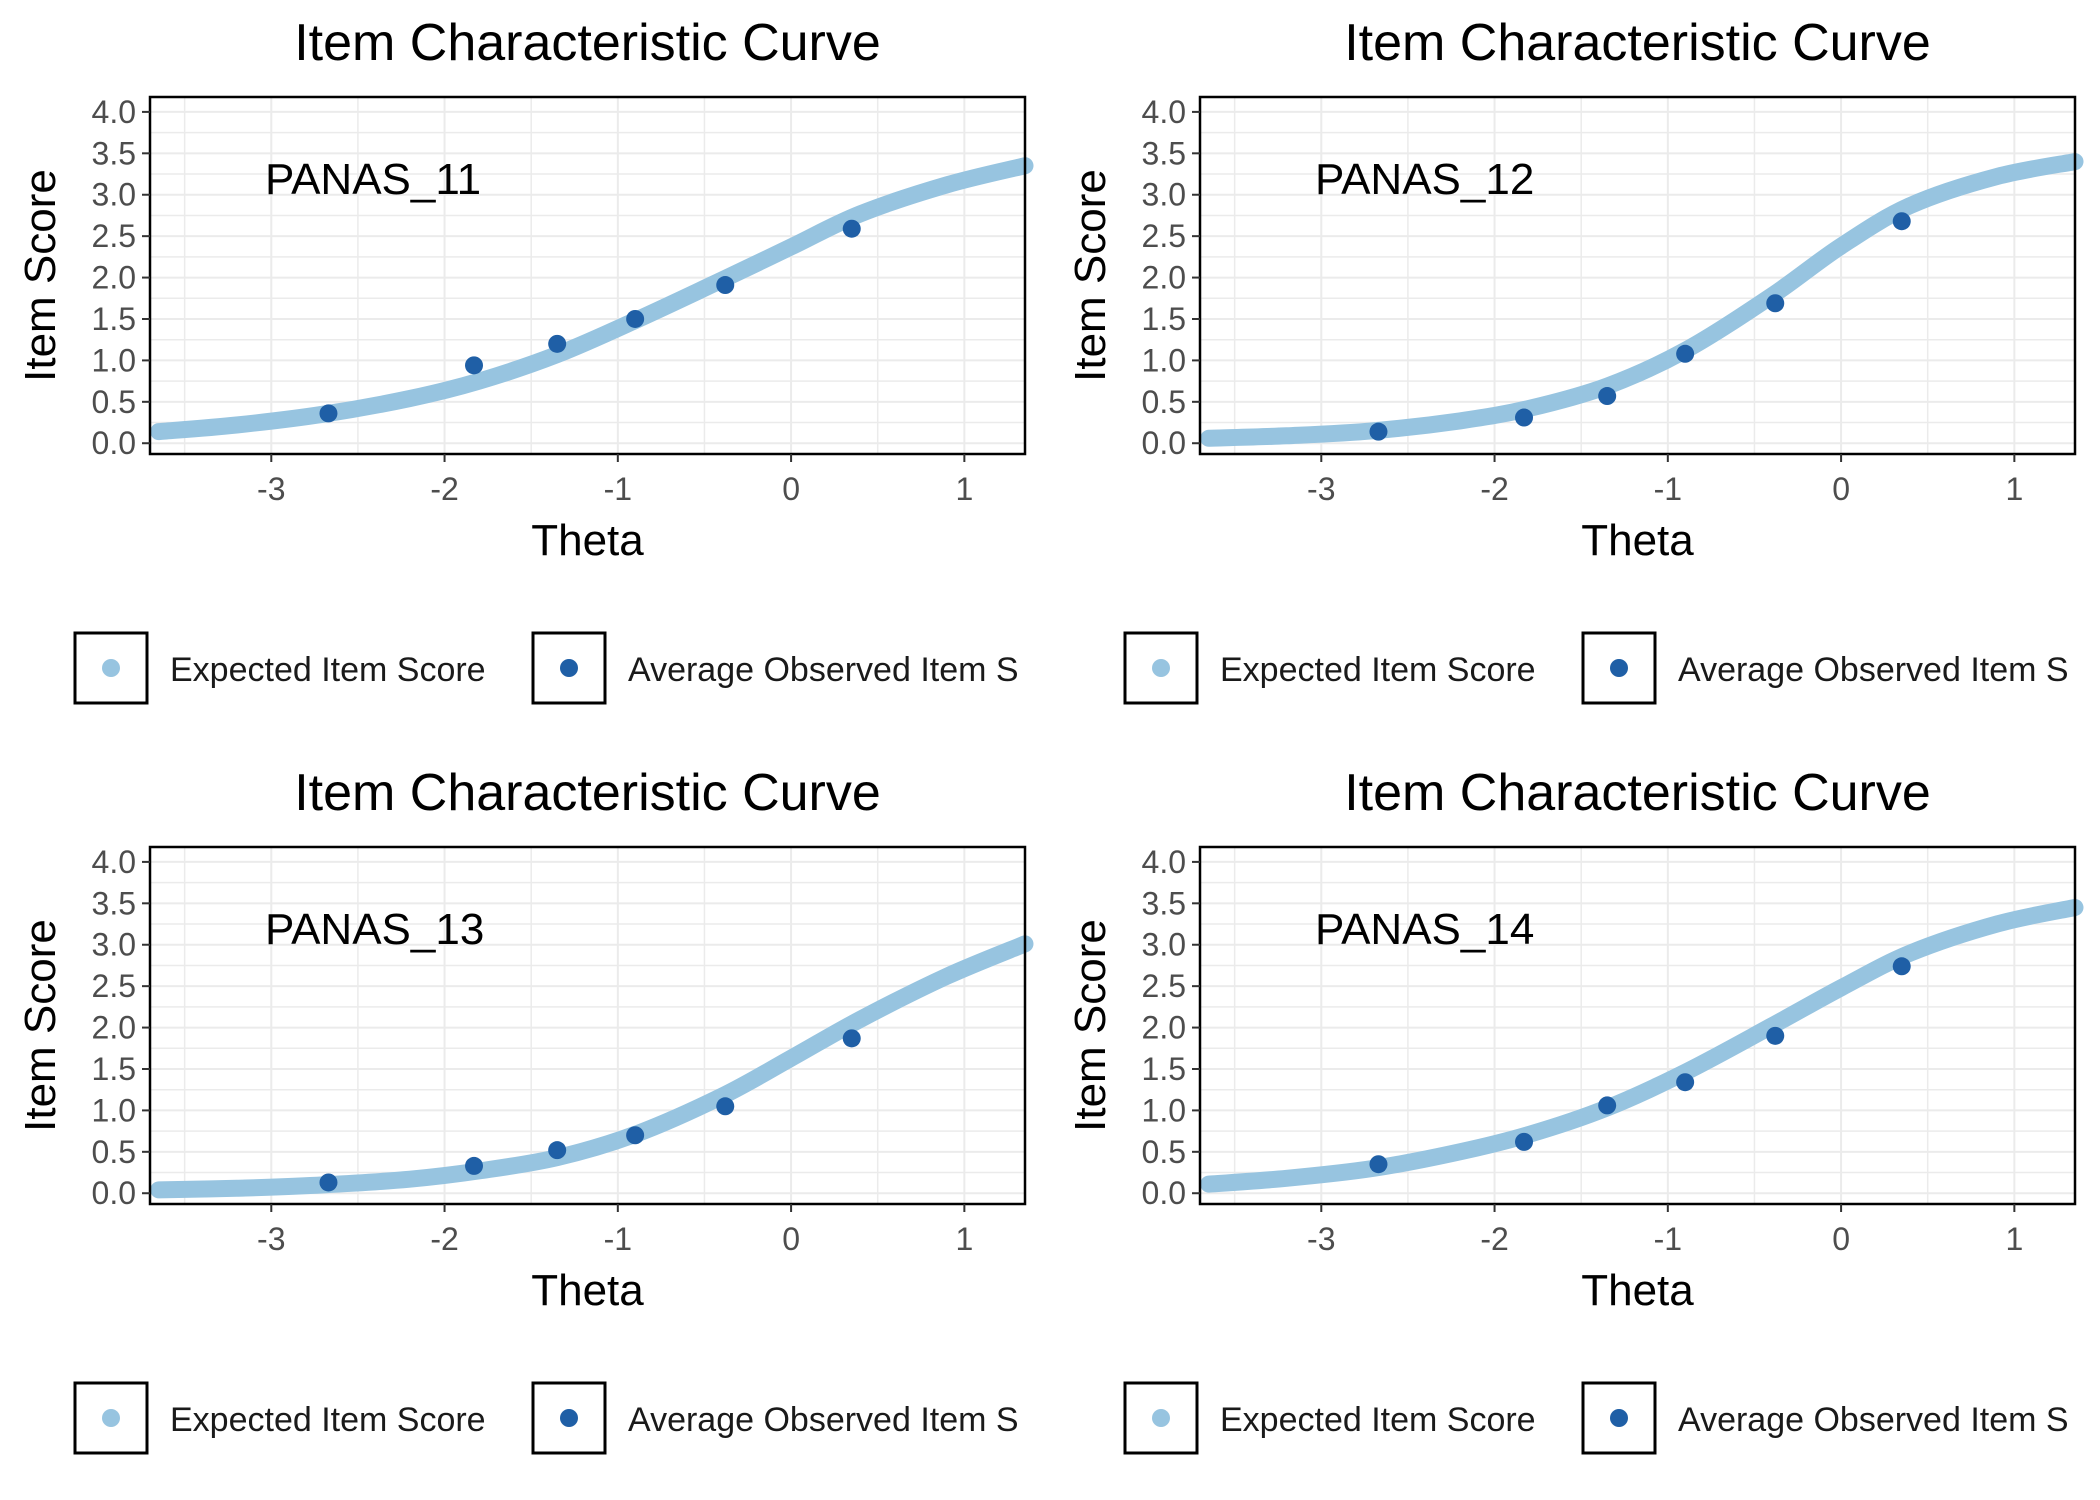 This screenshot has width=2100, height=1500. What do you see at coordinates (1424, 179) in the screenshot?
I see `item-label: PANAS_12` at bounding box center [1424, 179].